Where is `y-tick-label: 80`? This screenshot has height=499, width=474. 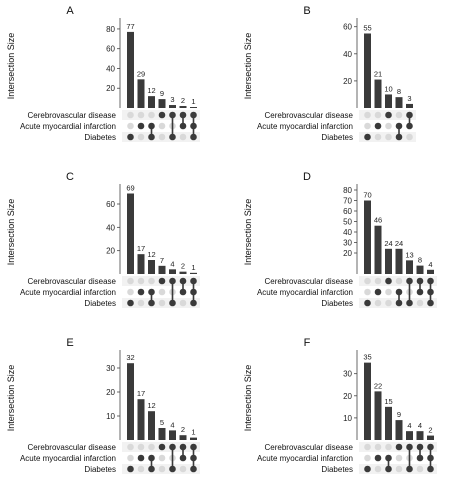
y-tick-label: 80 is located at coordinates (110, 29).